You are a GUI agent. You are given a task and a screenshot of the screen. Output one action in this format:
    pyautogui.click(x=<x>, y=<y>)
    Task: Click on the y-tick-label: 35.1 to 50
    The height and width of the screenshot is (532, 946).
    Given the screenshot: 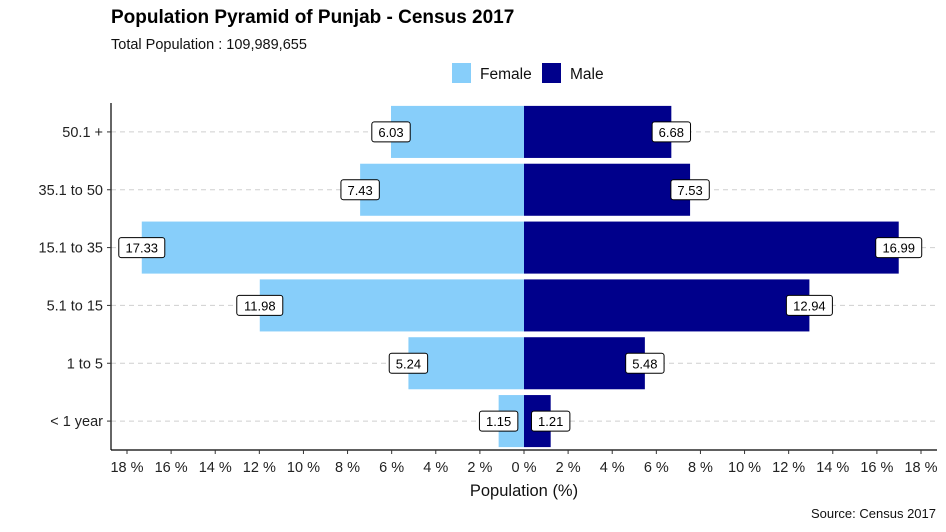 What is the action you would take?
    pyautogui.click(x=71, y=191)
    